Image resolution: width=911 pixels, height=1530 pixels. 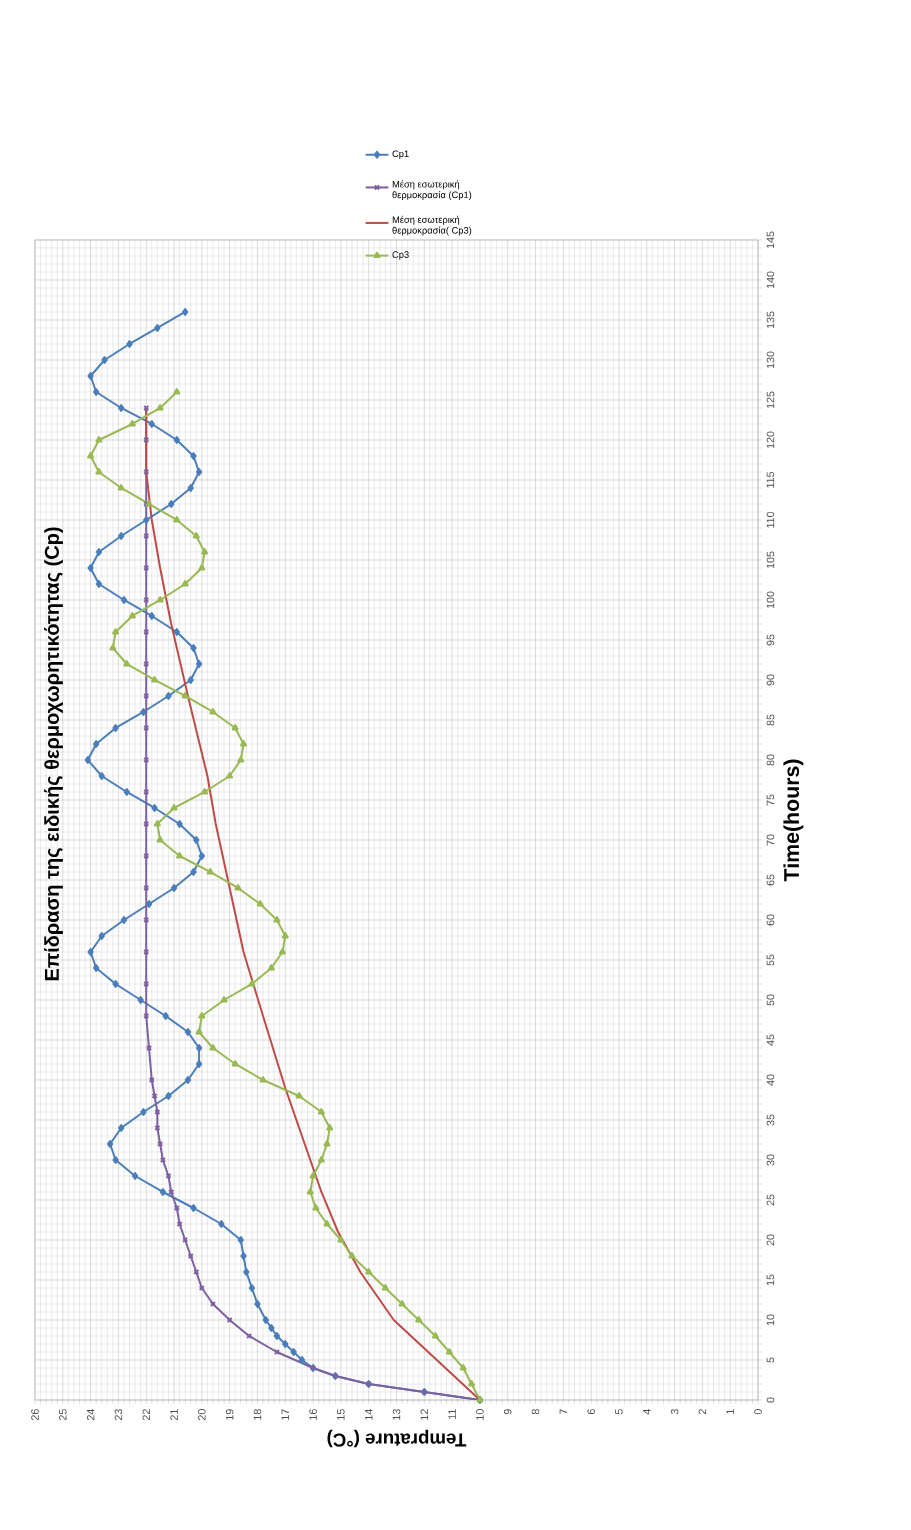 What do you see at coordinates (770, 479) in the screenshot?
I see `y-tick-label: 115` at bounding box center [770, 479].